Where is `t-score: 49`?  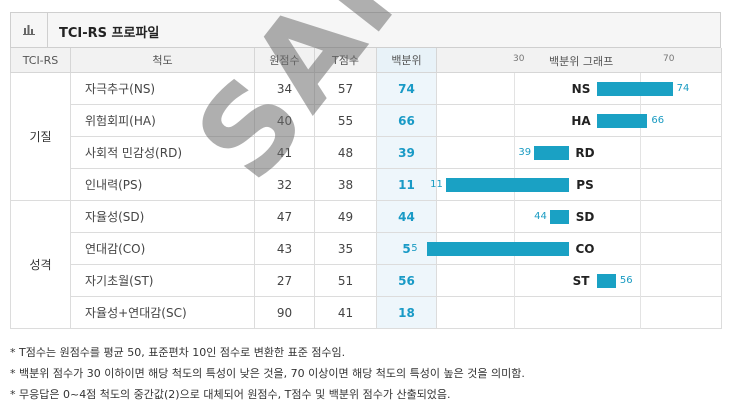
t-score: 49 is located at coordinates (345, 216).